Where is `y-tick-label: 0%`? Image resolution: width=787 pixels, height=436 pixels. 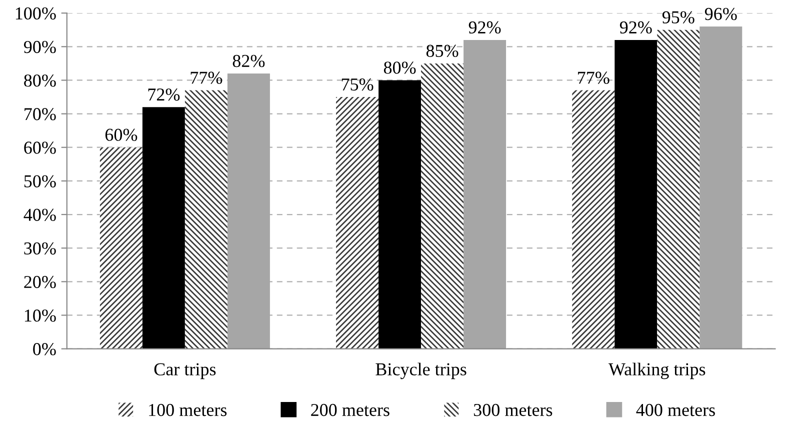
y-tick-label: 0% is located at coordinates (44, 349).